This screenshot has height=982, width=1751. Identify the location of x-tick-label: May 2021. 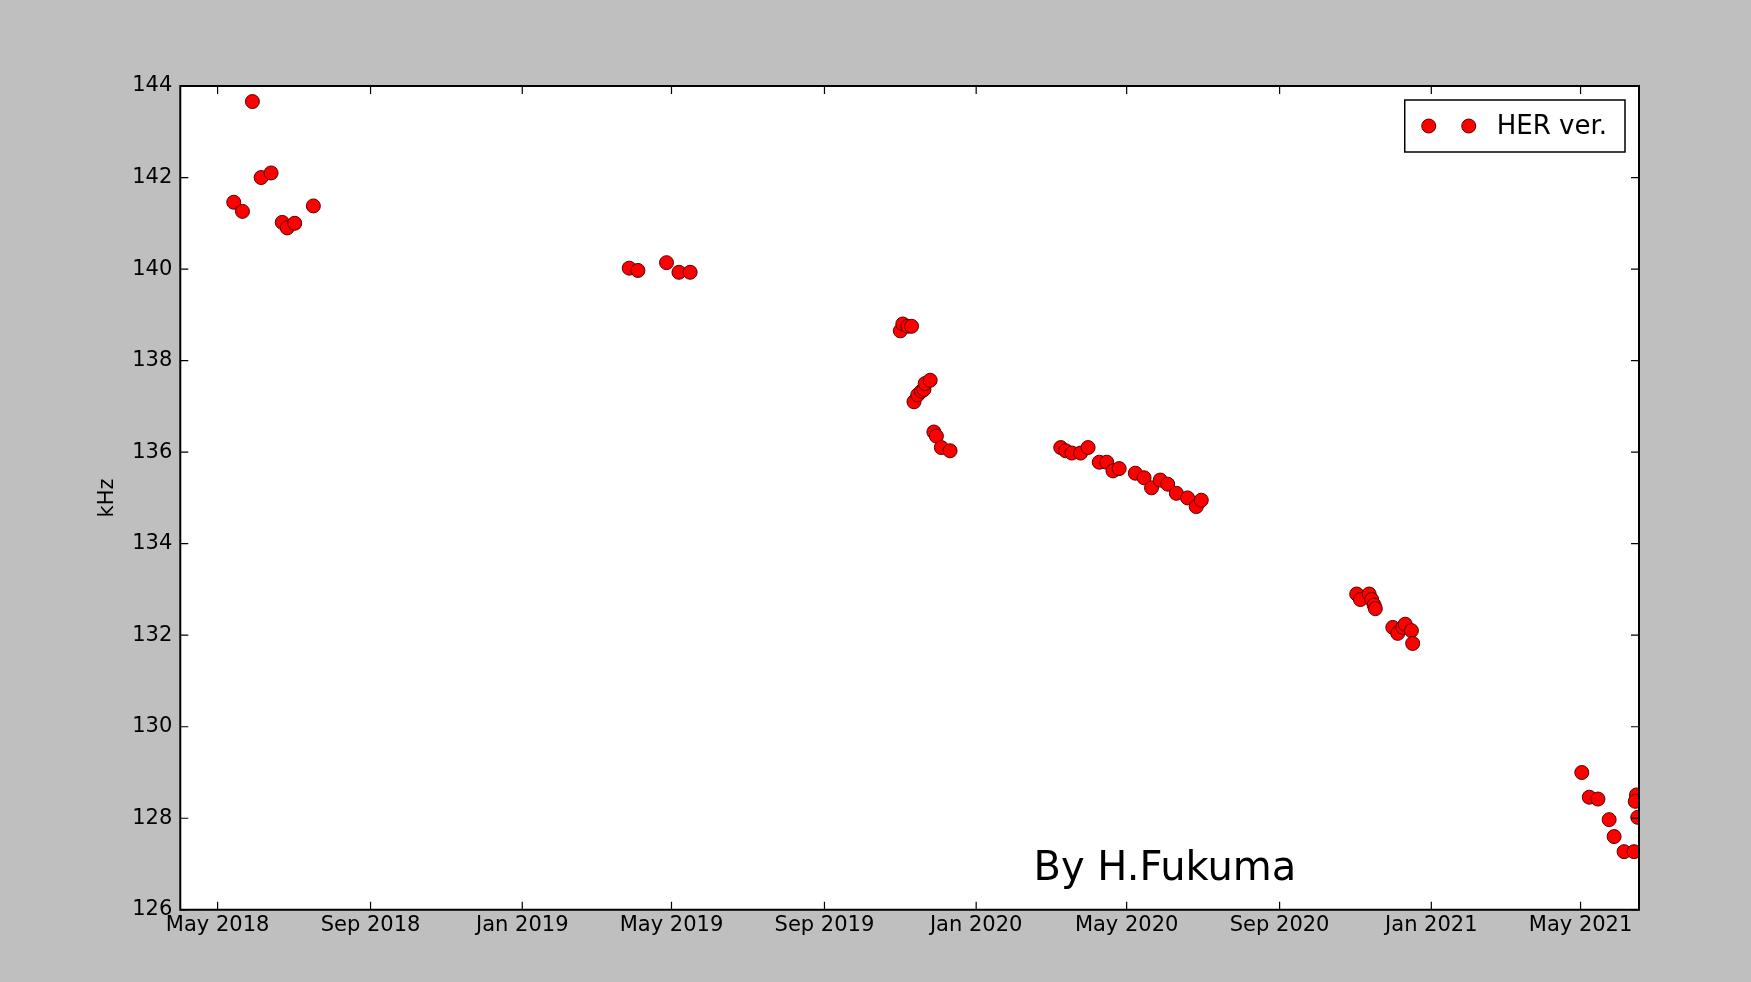
(1580, 923).